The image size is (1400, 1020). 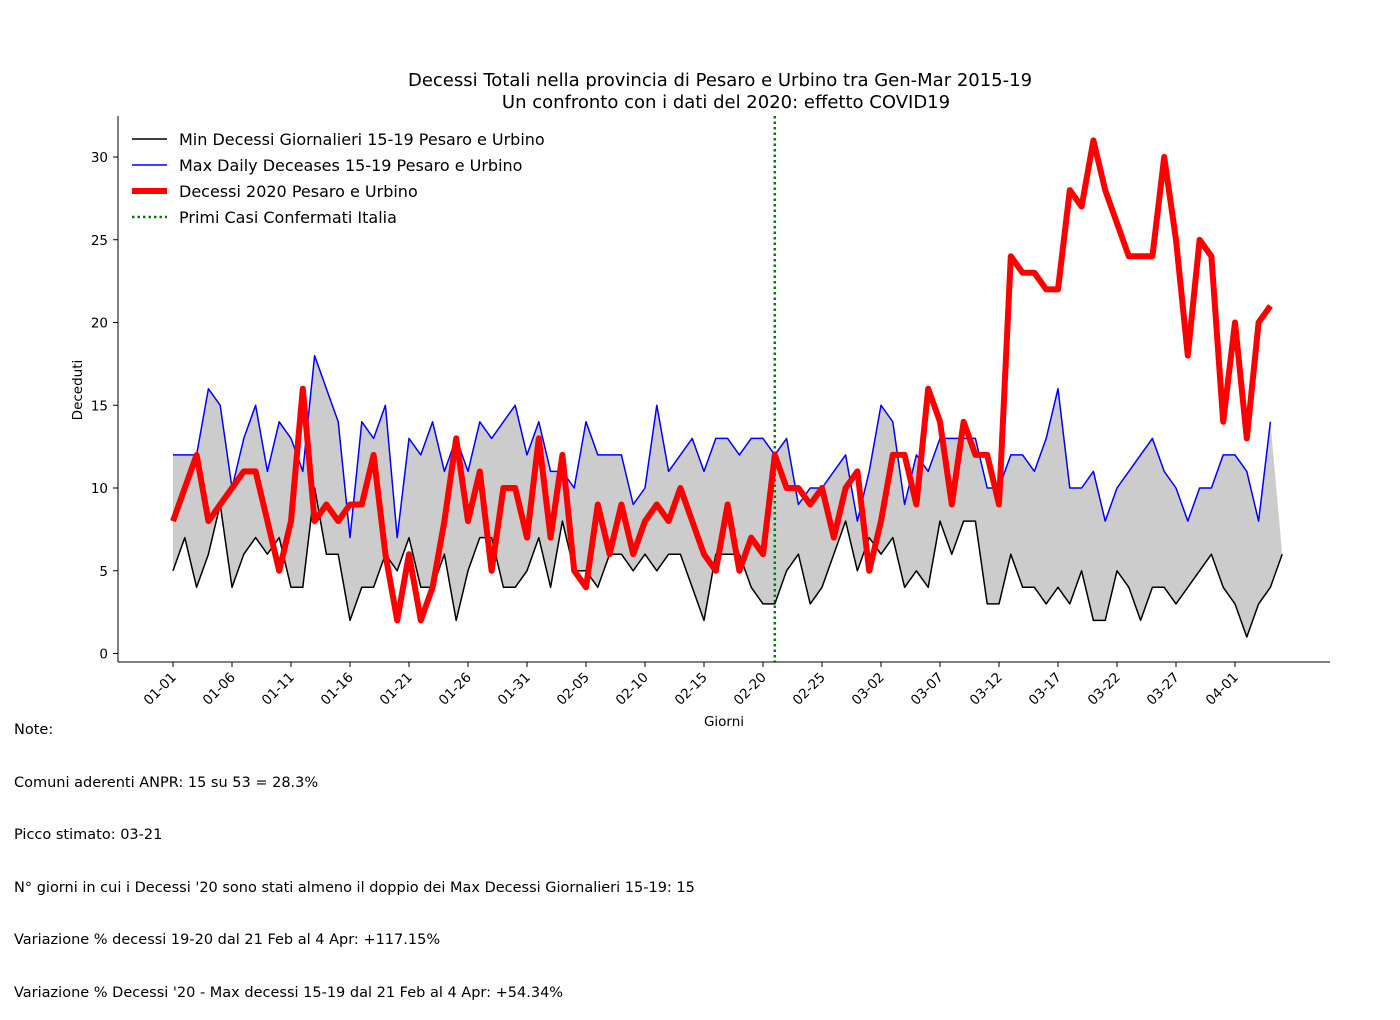 What do you see at coordinates (99, 158) in the screenshot?
I see `y-tick-label: 30` at bounding box center [99, 158].